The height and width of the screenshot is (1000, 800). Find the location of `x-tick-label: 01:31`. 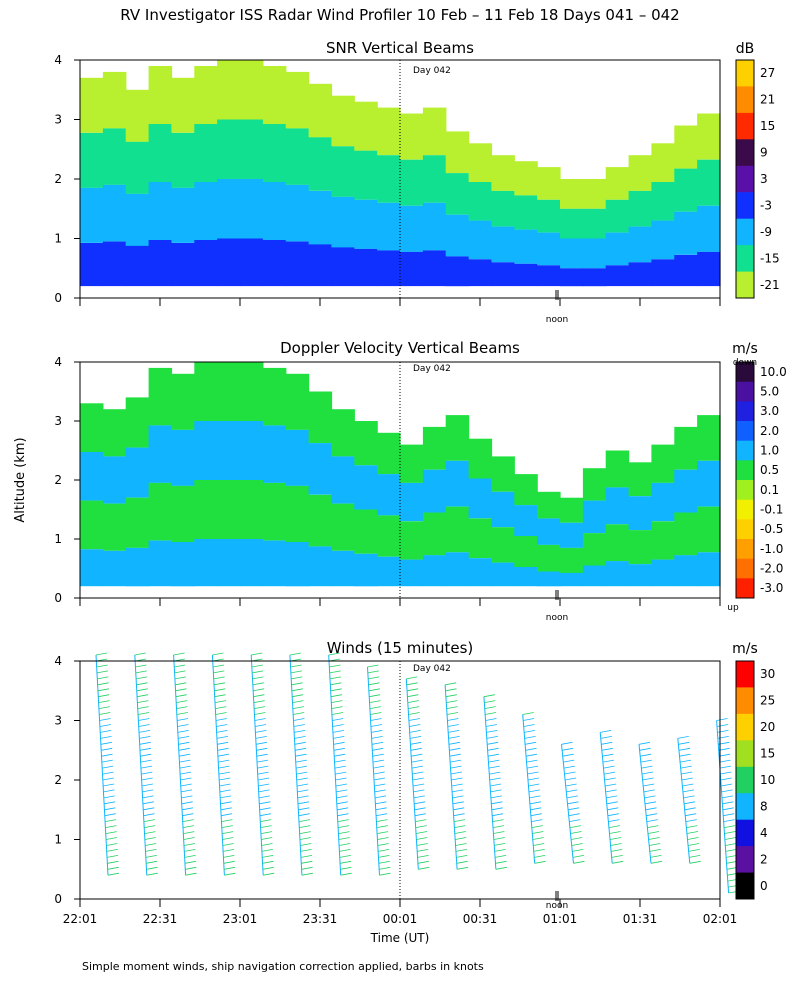

x-tick-label: 01:31 is located at coordinates (640, 919).